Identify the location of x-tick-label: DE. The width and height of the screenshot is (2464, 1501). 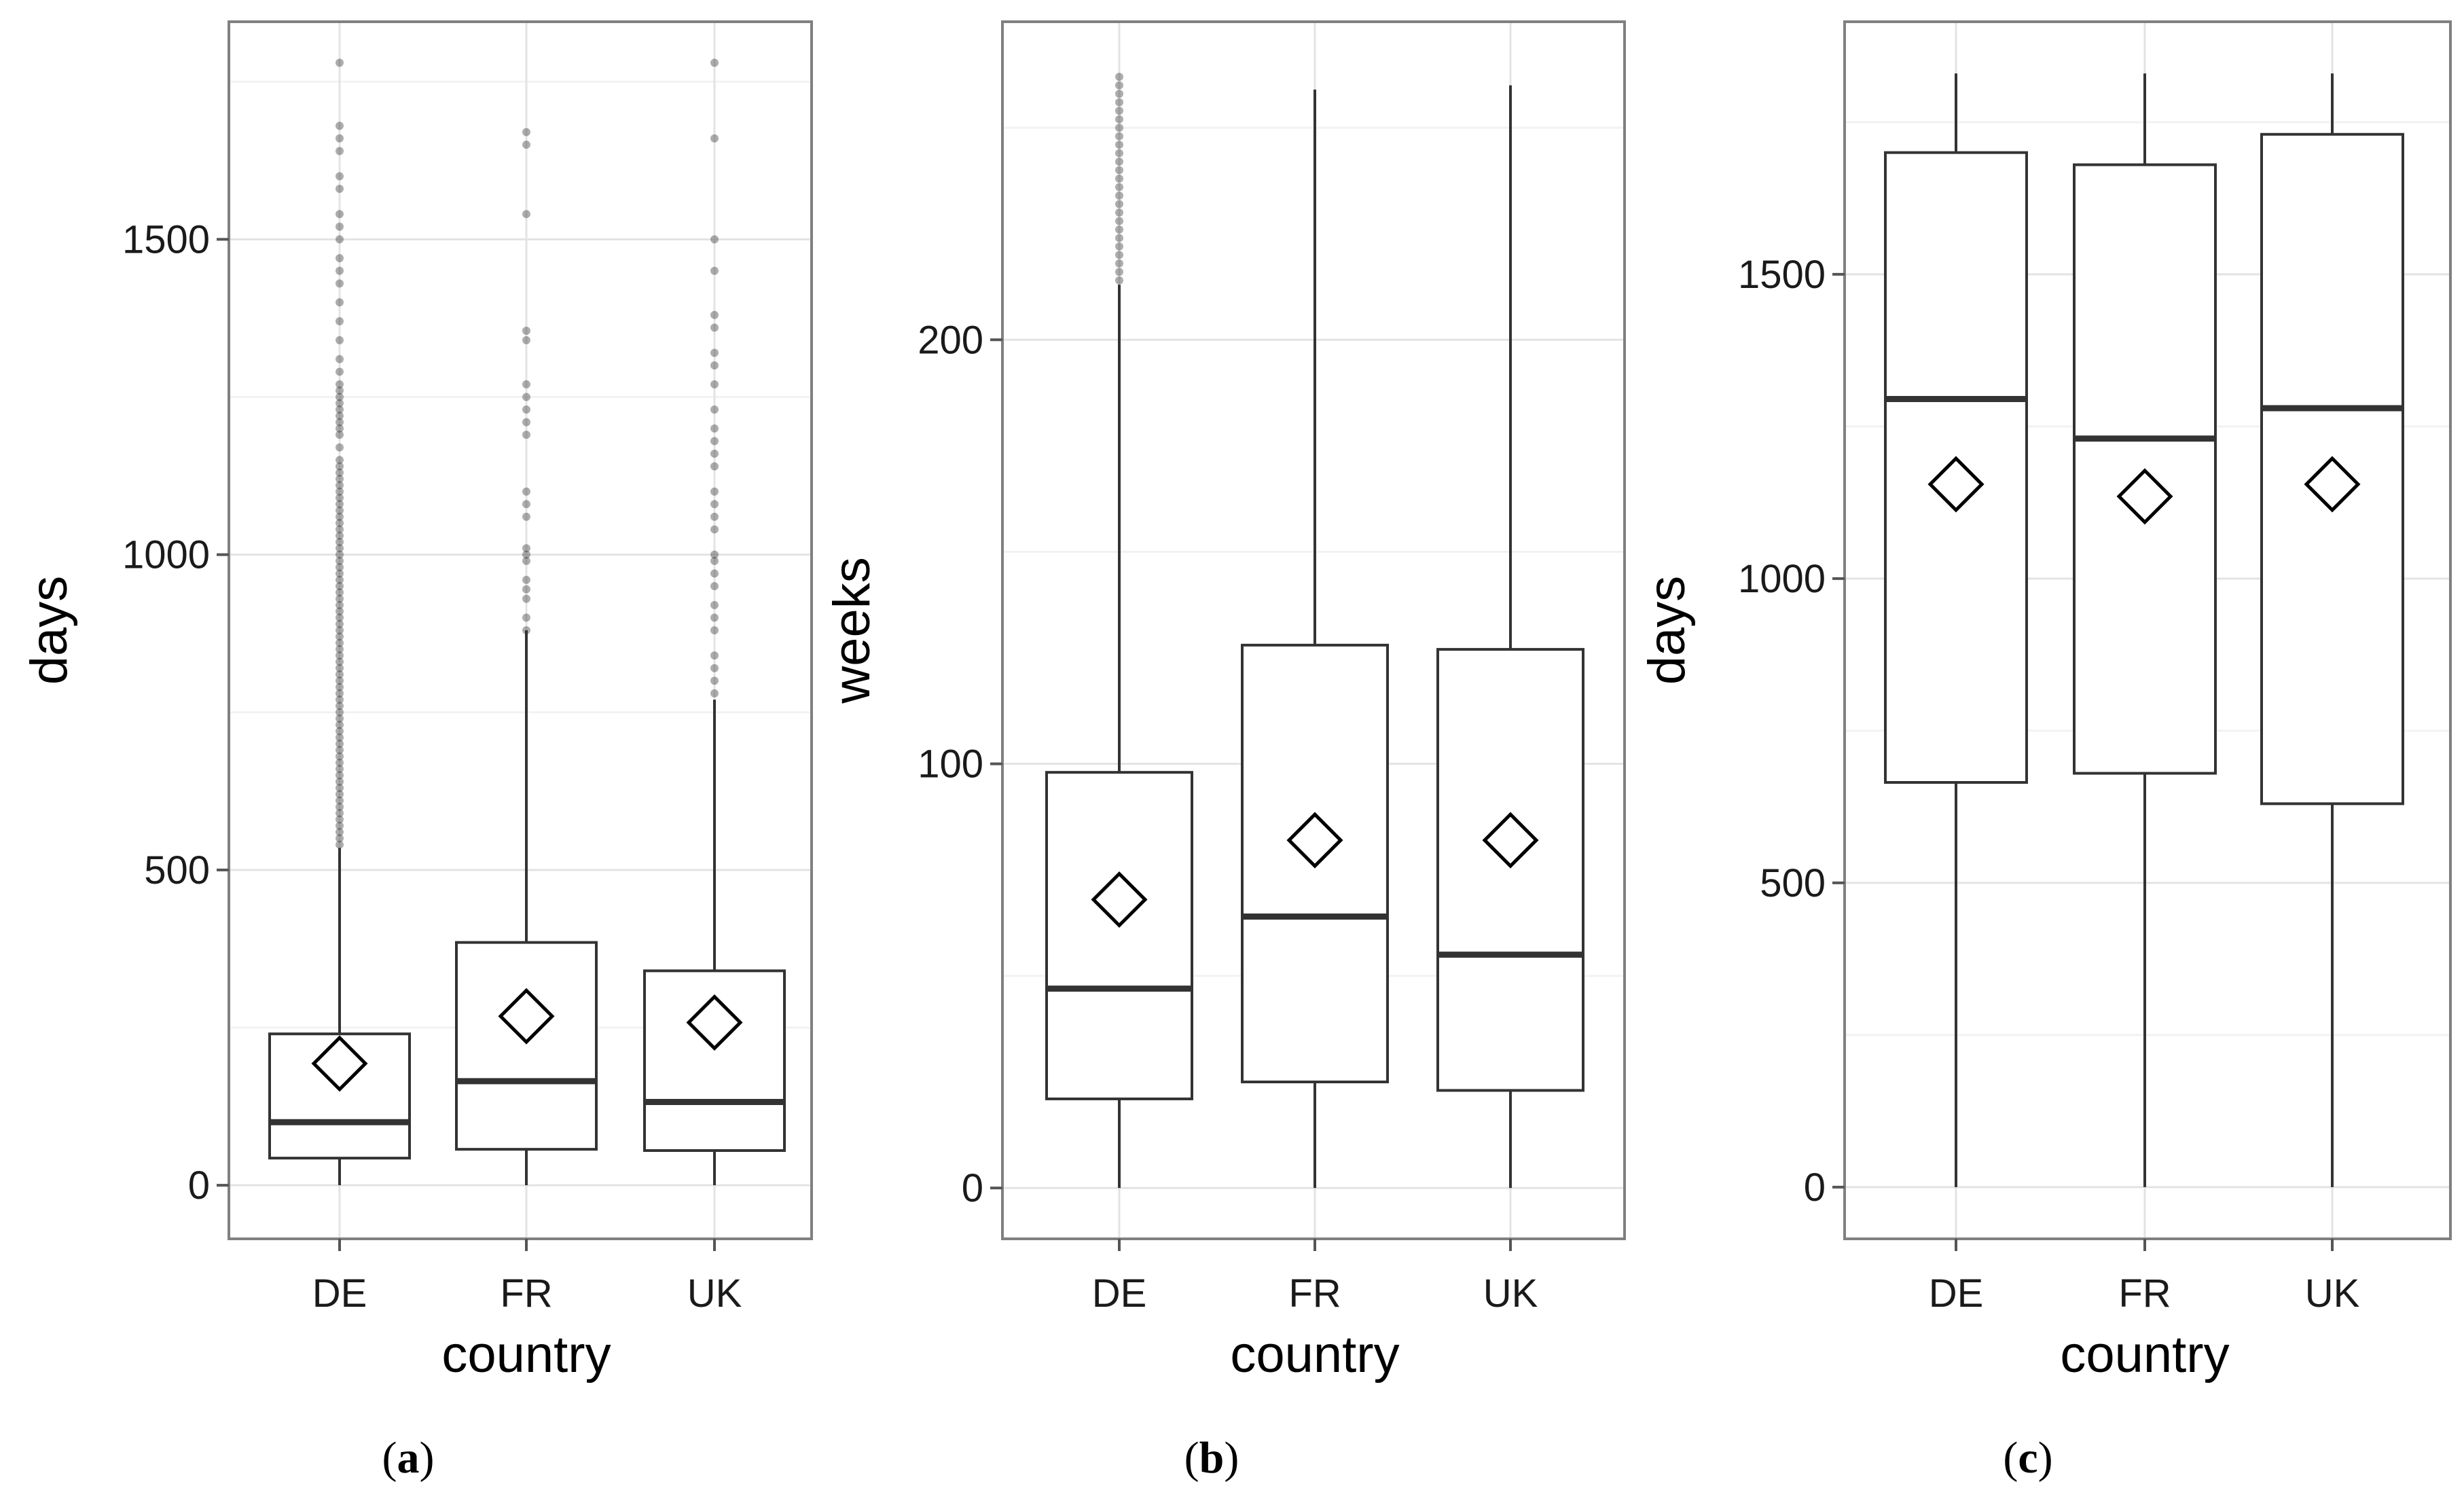
(1119, 1293).